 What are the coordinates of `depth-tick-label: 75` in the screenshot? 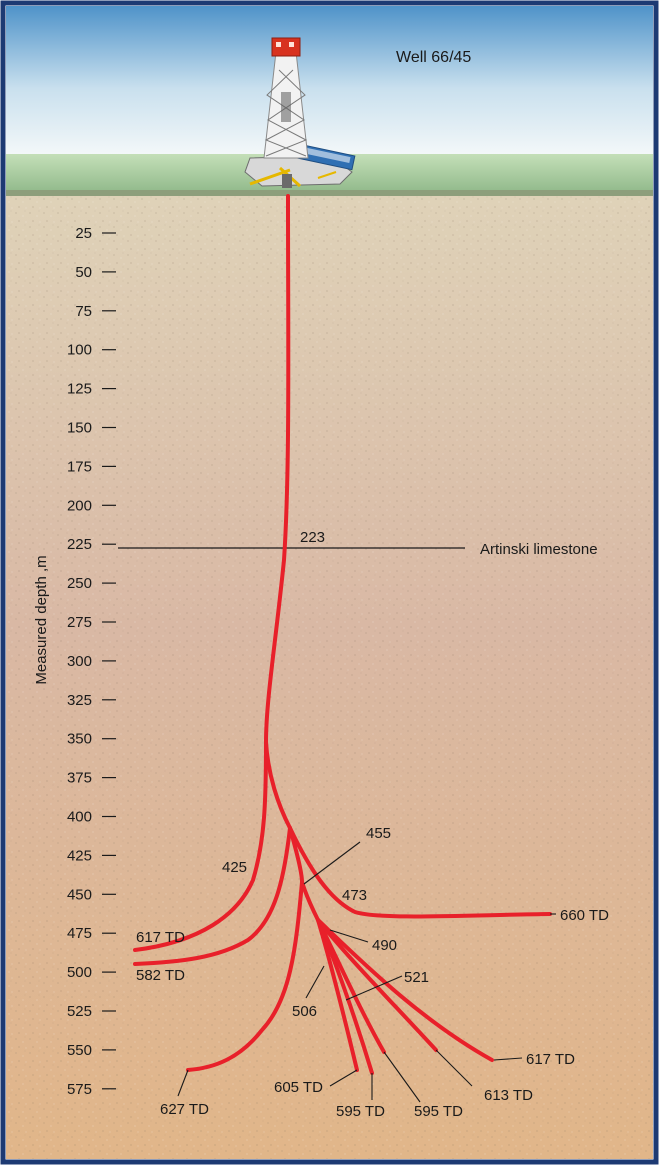 It's located at (83, 311).